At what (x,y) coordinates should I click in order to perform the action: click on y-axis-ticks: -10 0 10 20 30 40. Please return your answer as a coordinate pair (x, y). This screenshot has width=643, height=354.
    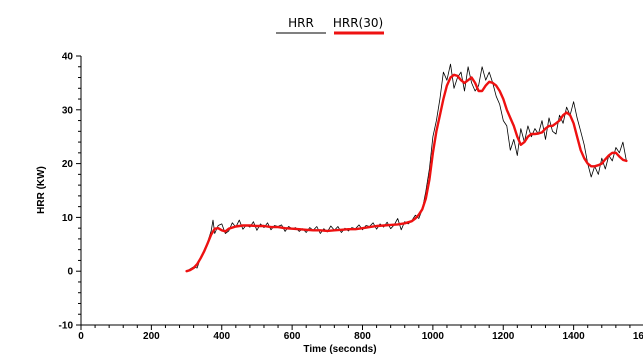
    Looking at the image, I should click on (70, 192).